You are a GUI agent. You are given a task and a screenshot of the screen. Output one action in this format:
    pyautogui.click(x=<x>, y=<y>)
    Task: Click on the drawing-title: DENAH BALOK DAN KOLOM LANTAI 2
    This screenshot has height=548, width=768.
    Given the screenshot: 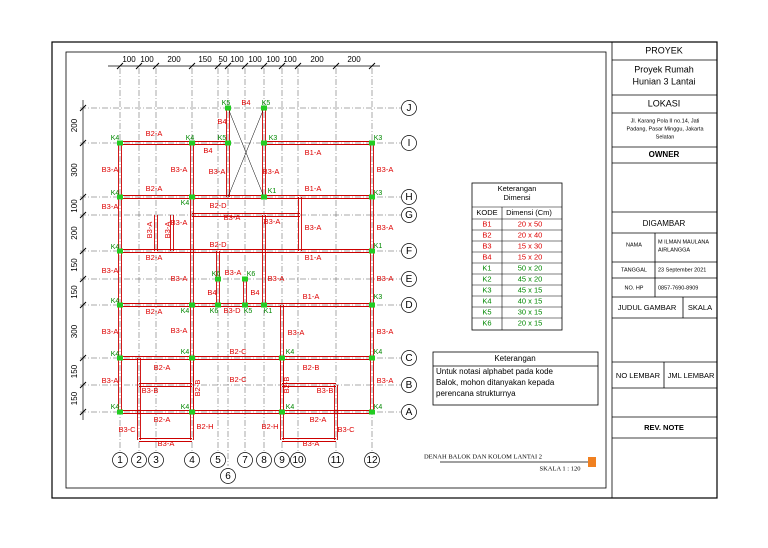 What is the action you would take?
    pyautogui.click(x=483, y=456)
    